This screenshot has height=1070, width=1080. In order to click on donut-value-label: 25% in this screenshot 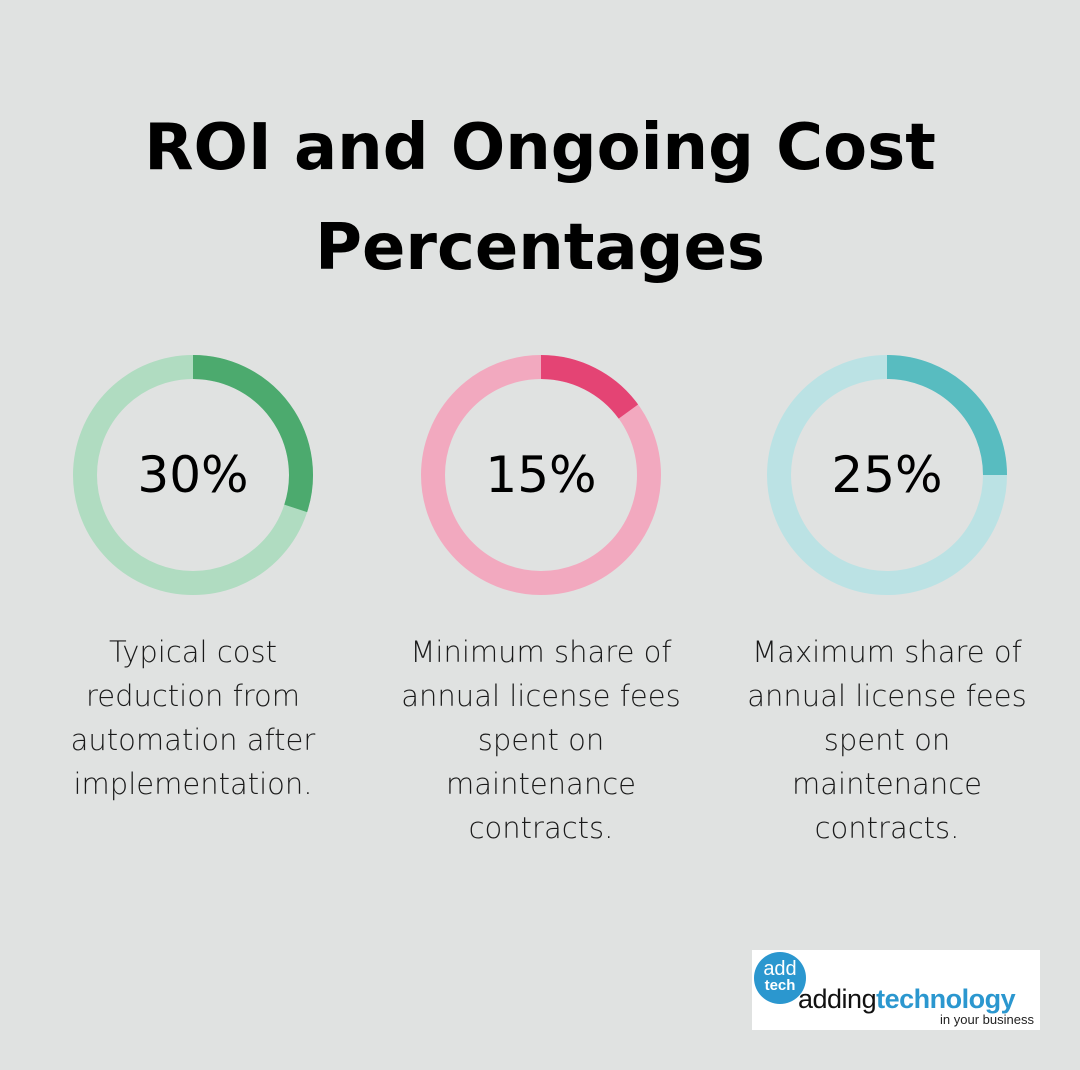, I will do `click(886, 475)`.